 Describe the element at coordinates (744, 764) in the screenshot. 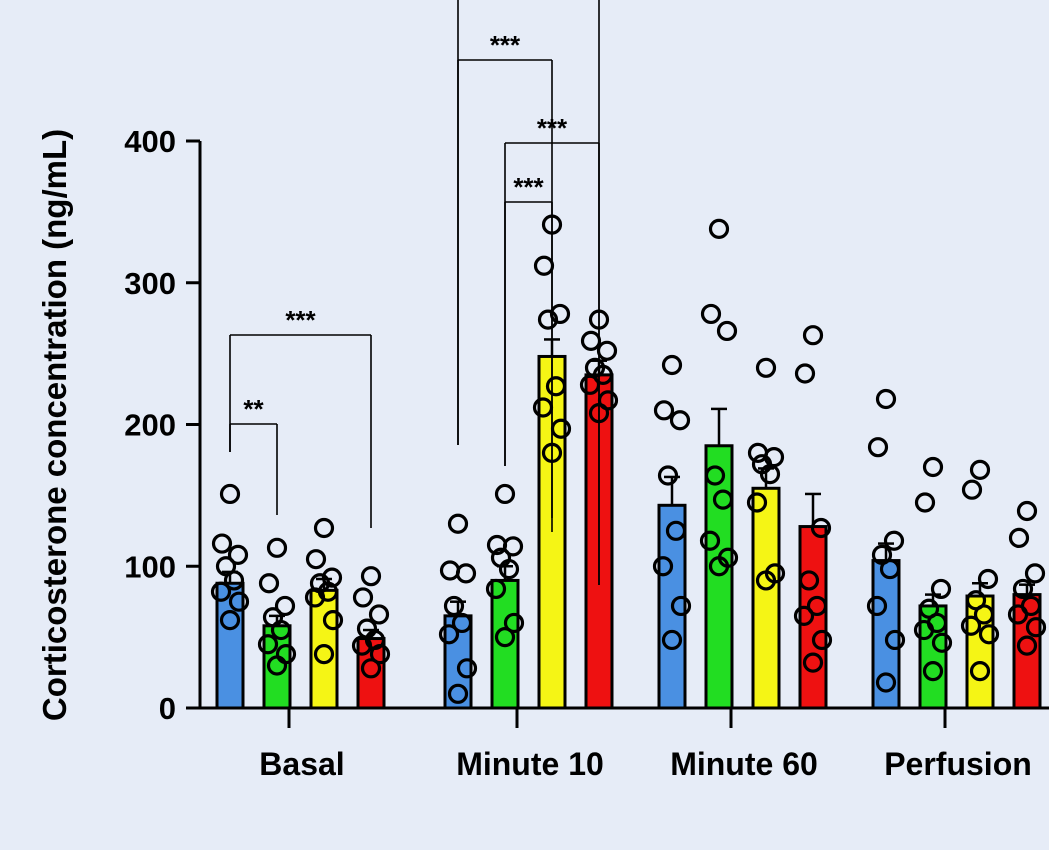

I see `x-tick-label: Minute 60` at that location.